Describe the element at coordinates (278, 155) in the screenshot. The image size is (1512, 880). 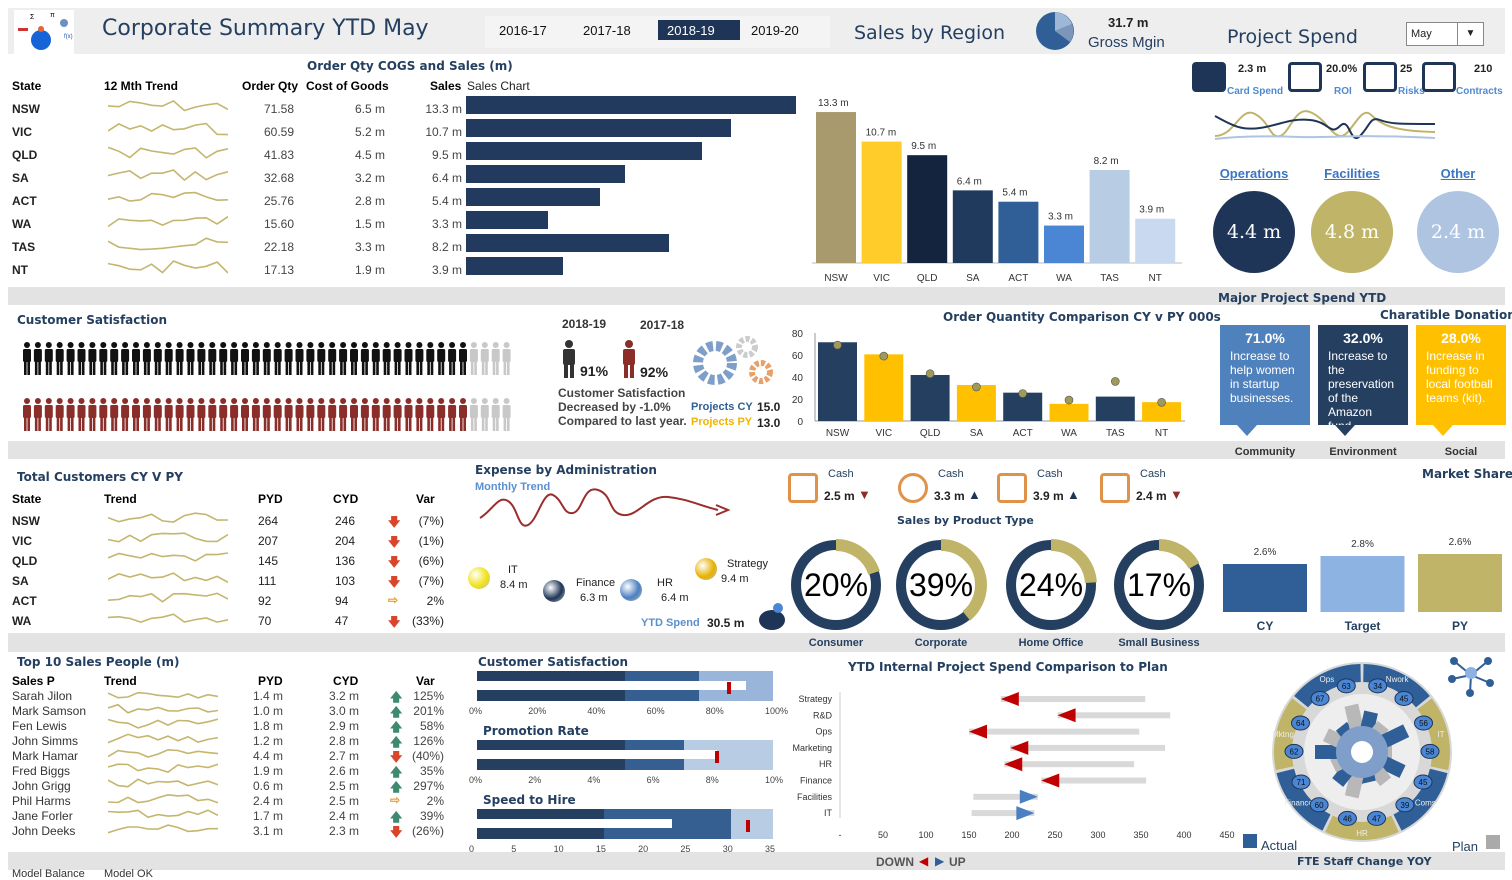
I see `order-qty-cell: 41.83` at that location.